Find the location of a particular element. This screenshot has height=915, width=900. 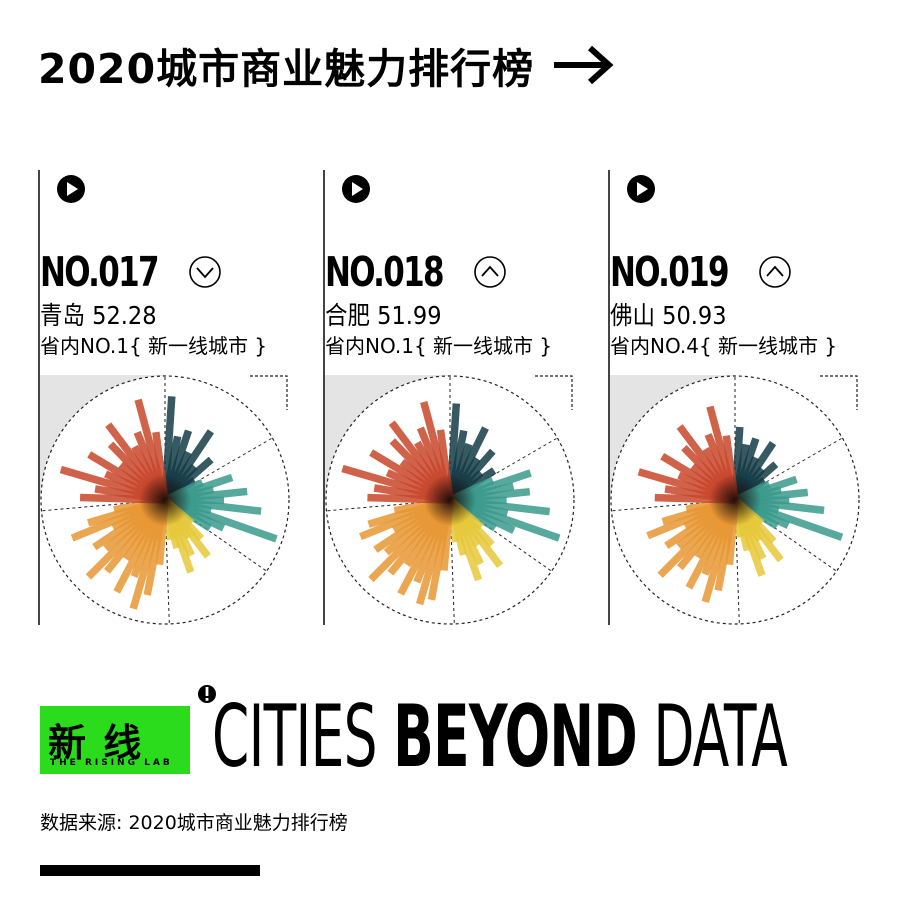

logo-chinese-text: 新 线 is located at coordinates (96, 743).